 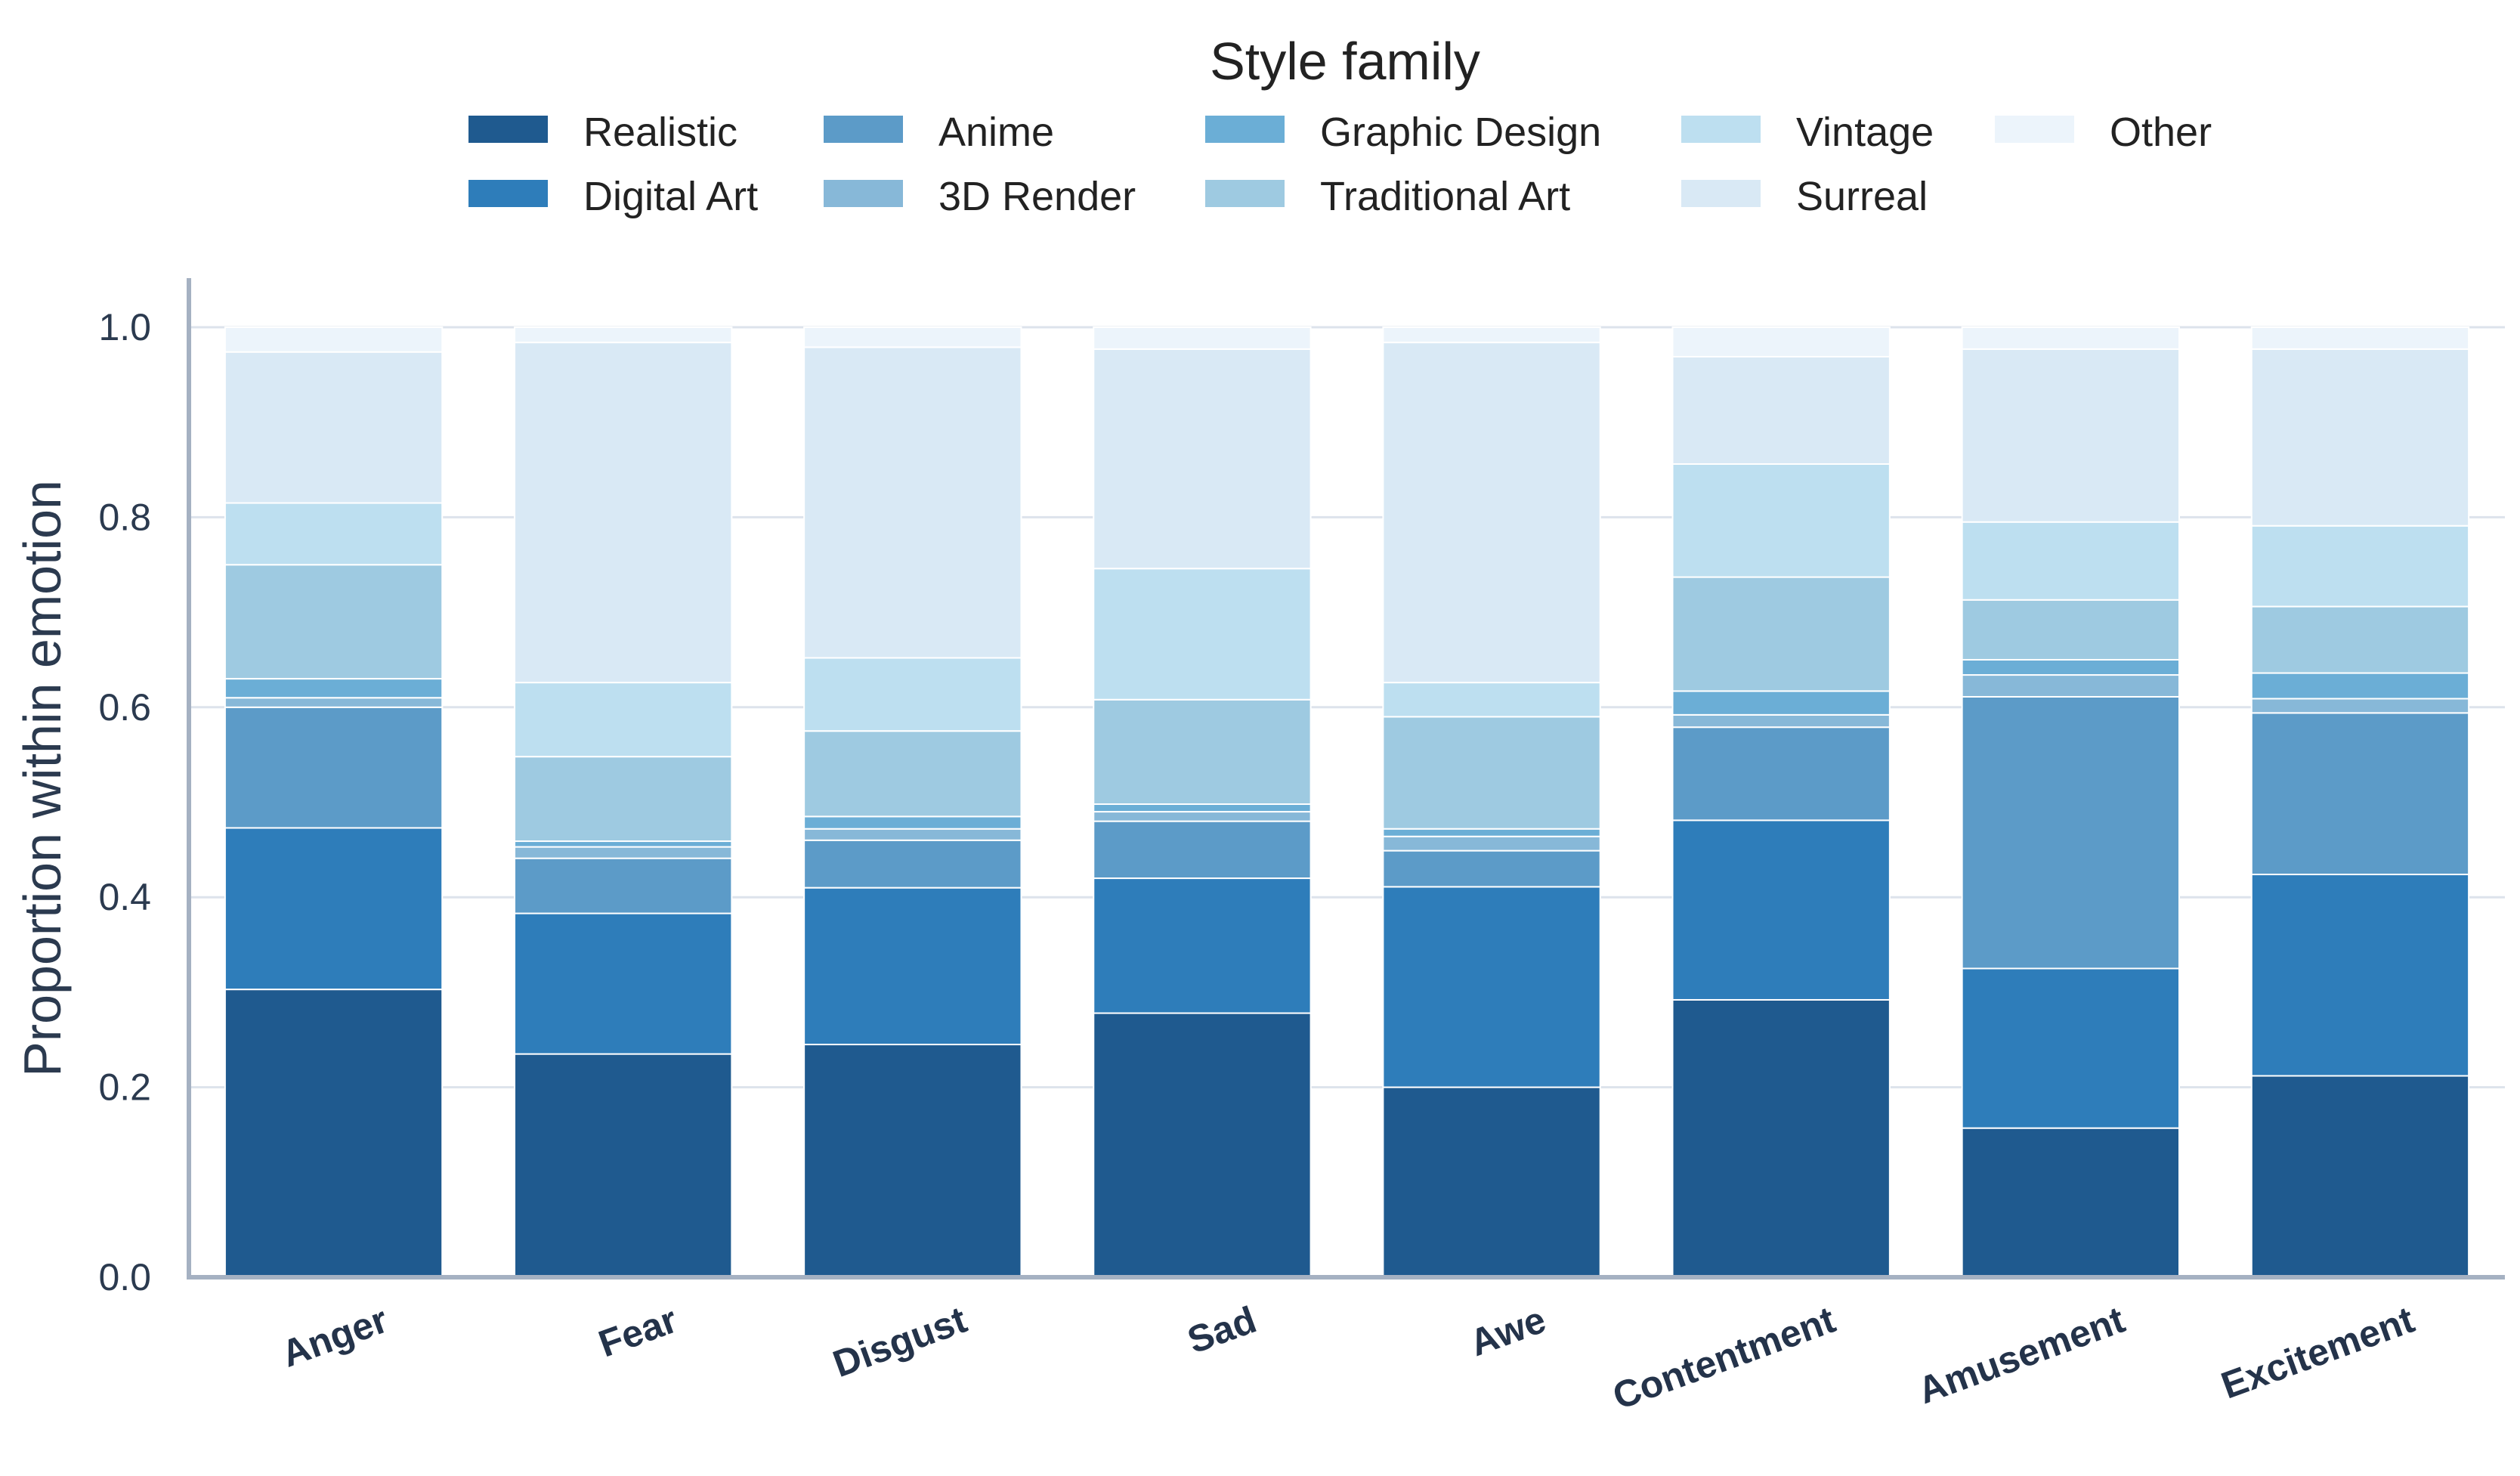 I want to click on x-tick-label: Awe, so click(x=1507, y=1331).